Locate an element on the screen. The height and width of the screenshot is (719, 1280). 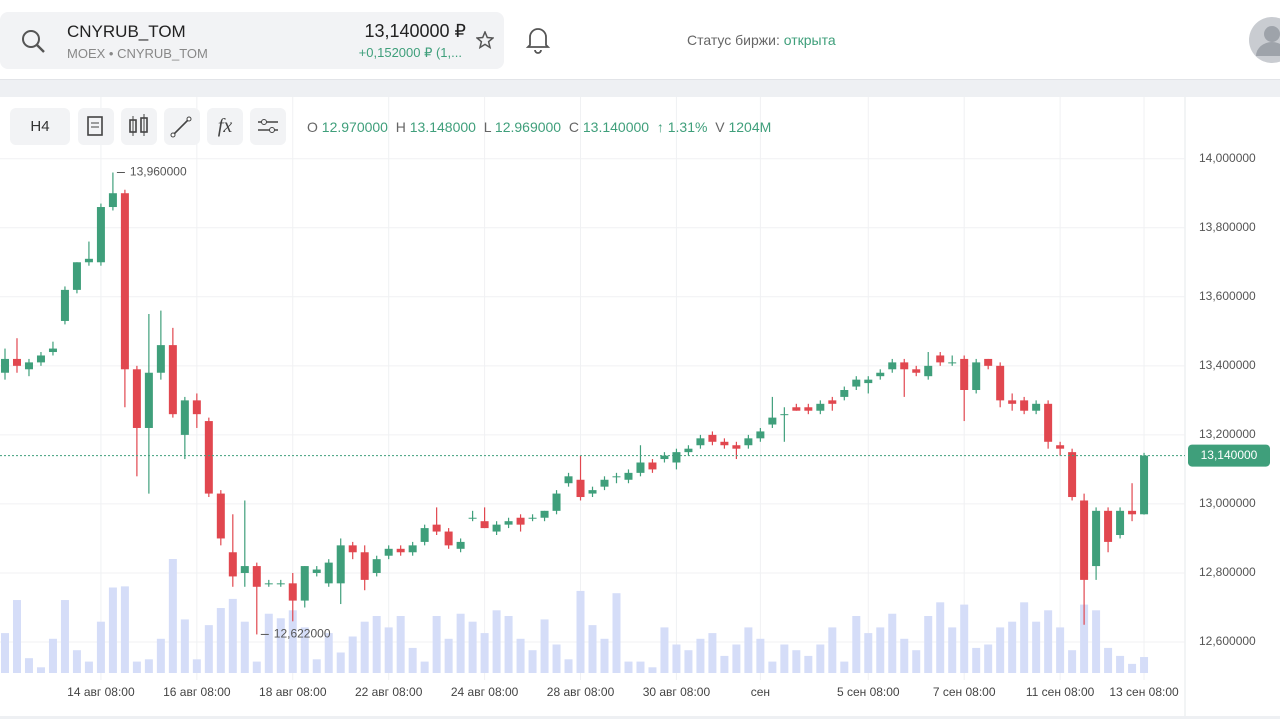
tool-button is located at coordinates (96, 126).